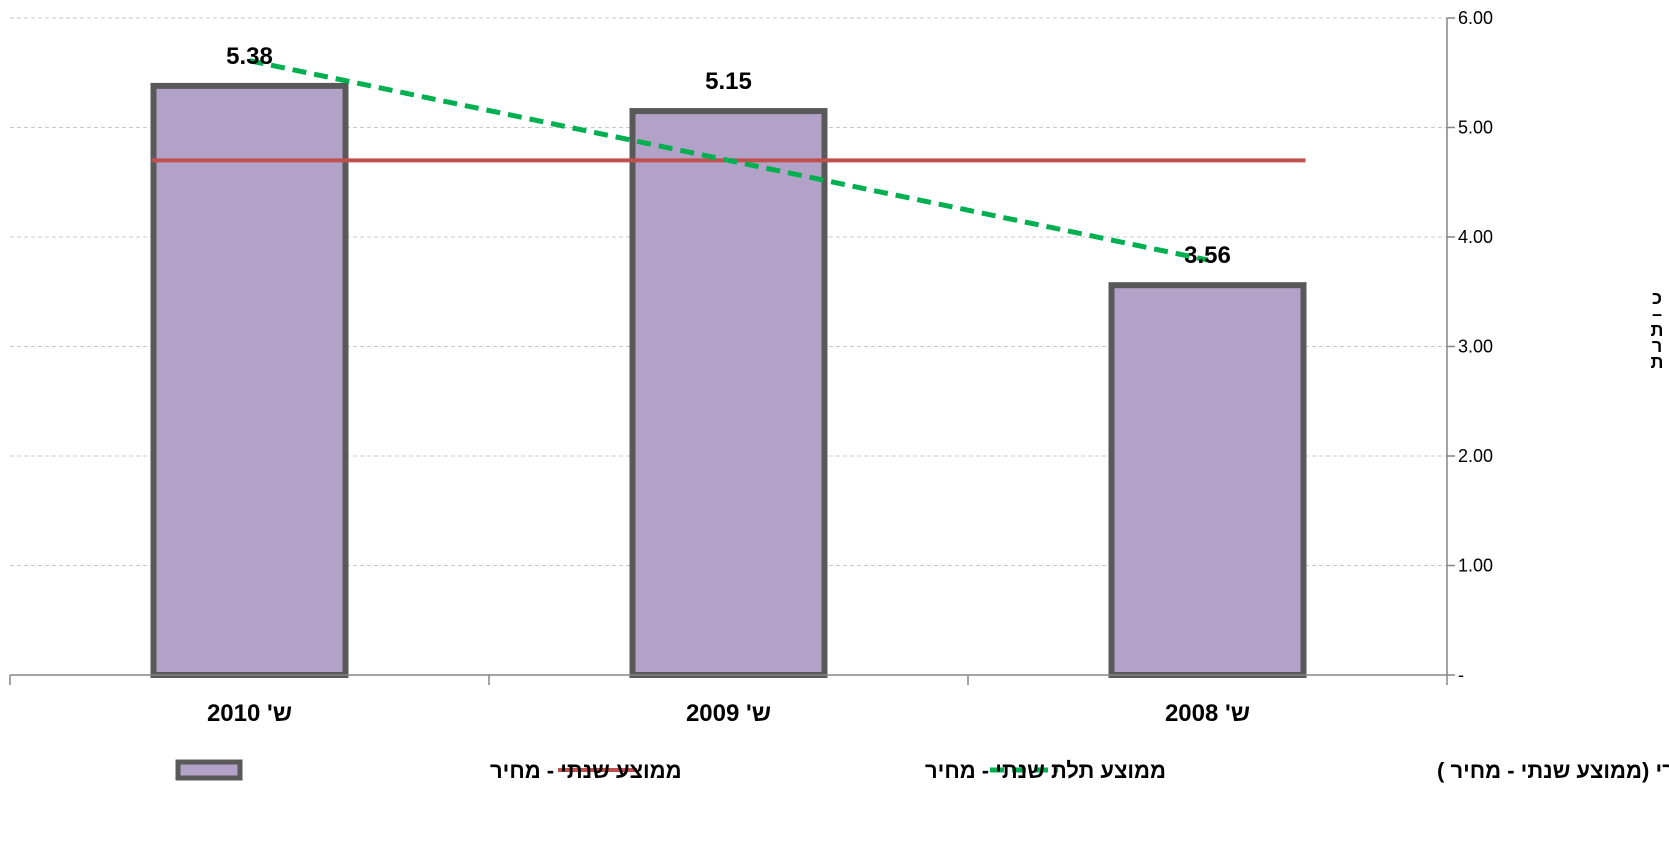  Describe the element at coordinates (728, 81) in the screenshot. I see `data-label: 5.15` at that location.